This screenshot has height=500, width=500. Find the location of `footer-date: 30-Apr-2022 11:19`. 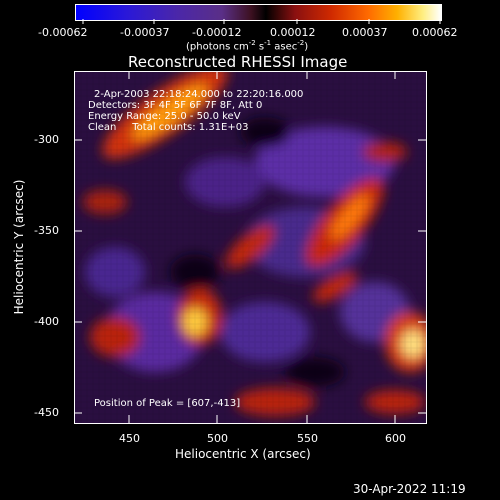

footer-date: 30-Apr-2022 11:19 is located at coordinates (409, 489).